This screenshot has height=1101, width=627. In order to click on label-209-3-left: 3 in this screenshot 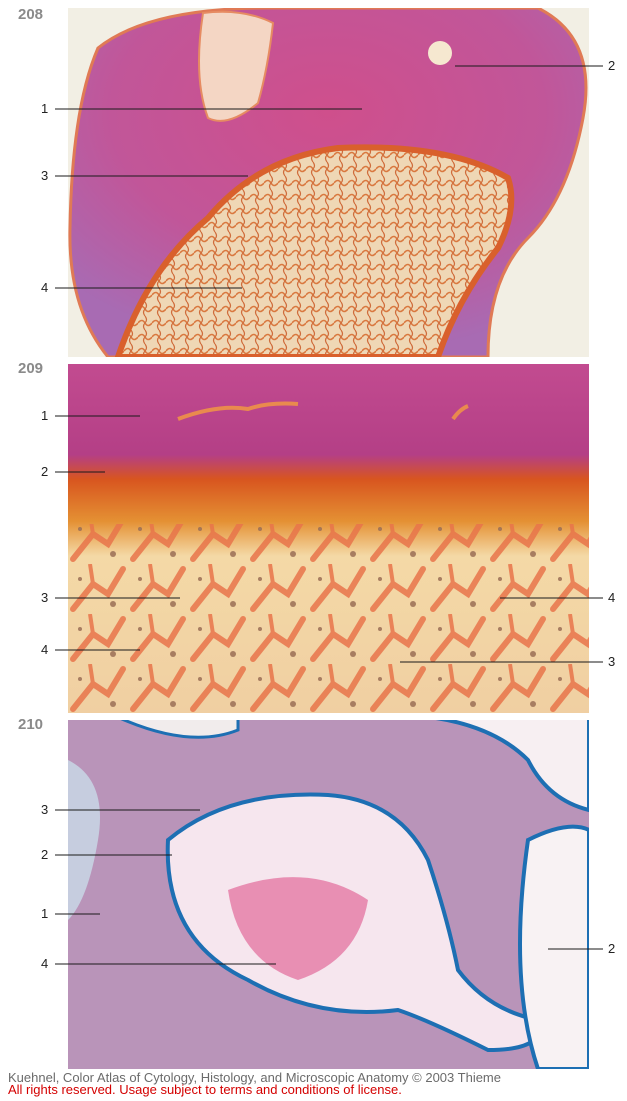, I will do `click(45, 597)`.